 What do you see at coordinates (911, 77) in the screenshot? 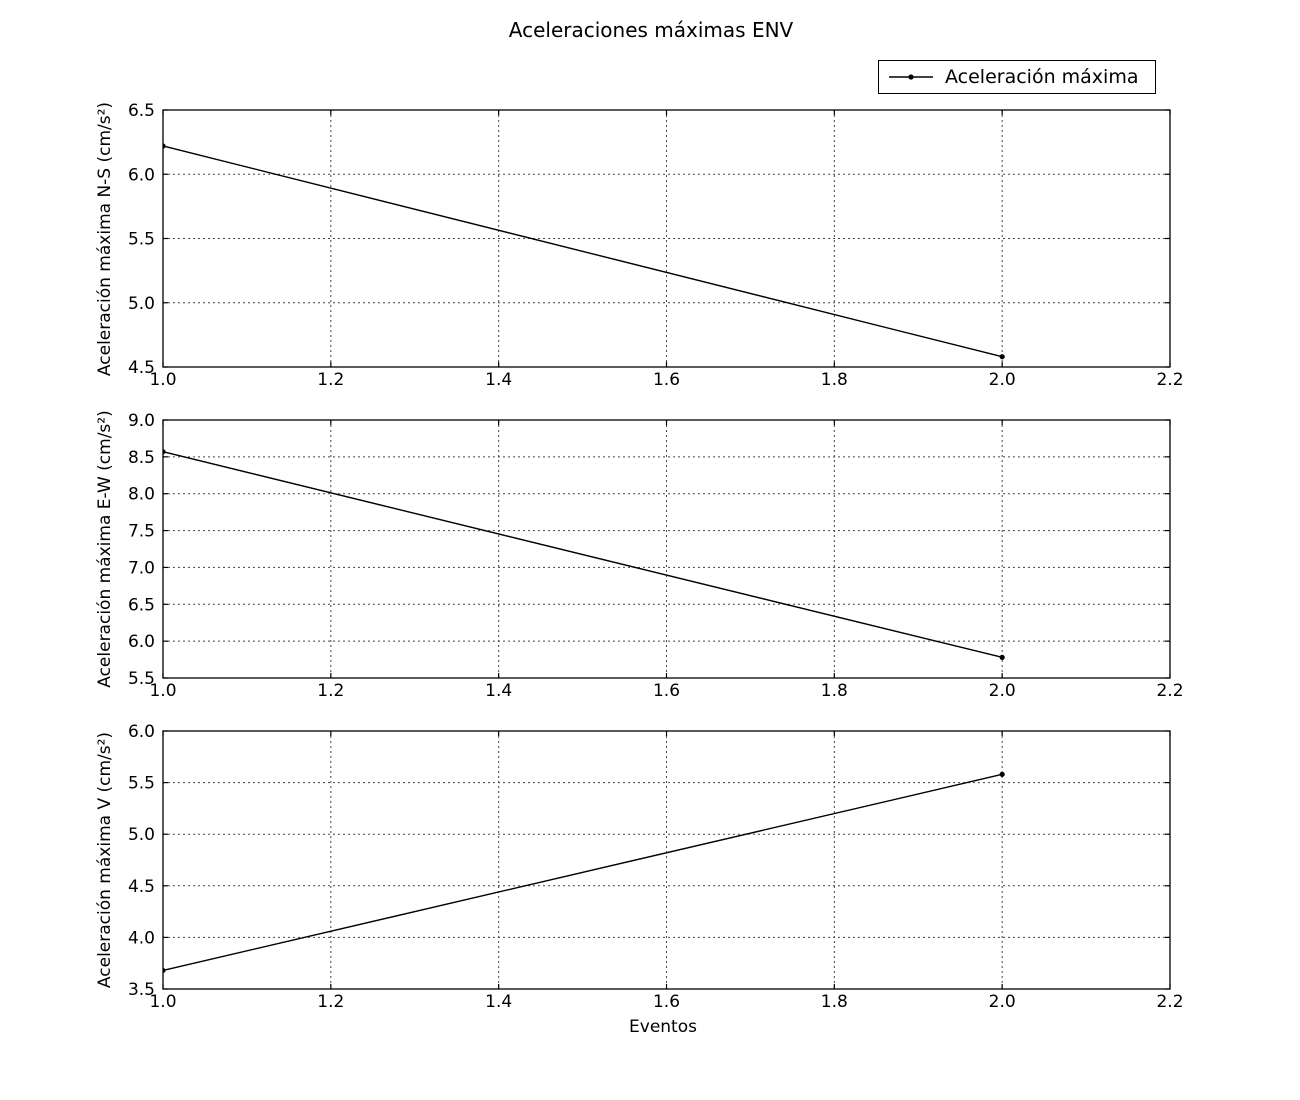
I see `legend-line-marker-icon` at bounding box center [911, 77].